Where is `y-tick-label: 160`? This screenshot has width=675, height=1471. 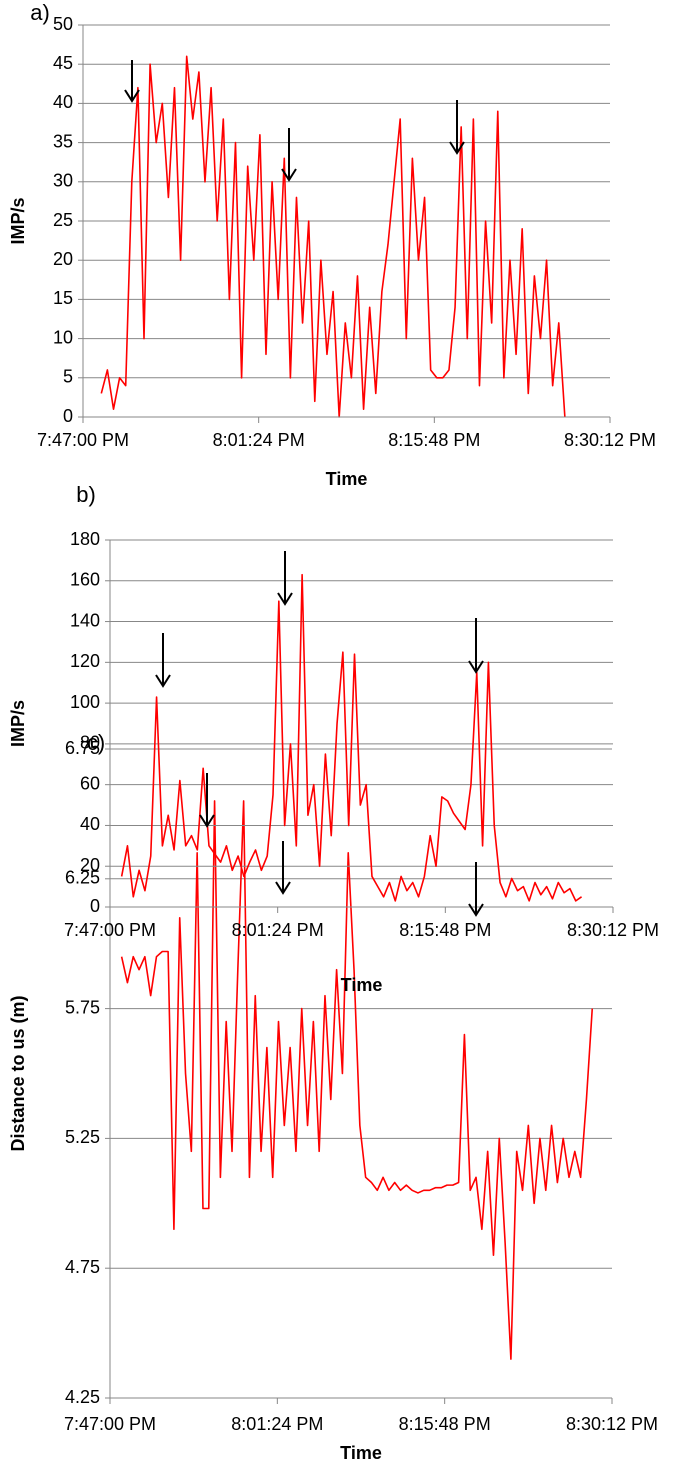
y-tick-label: 160 is located at coordinates (85, 580).